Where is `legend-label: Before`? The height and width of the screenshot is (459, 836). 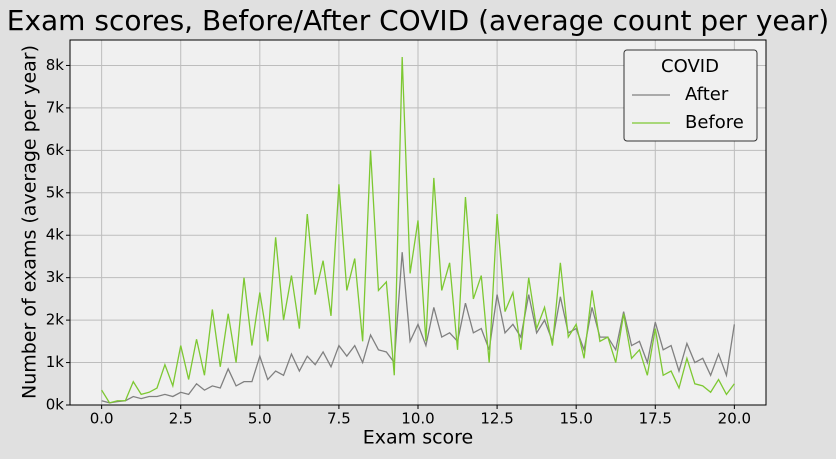
legend-label: Before is located at coordinates (714, 122).